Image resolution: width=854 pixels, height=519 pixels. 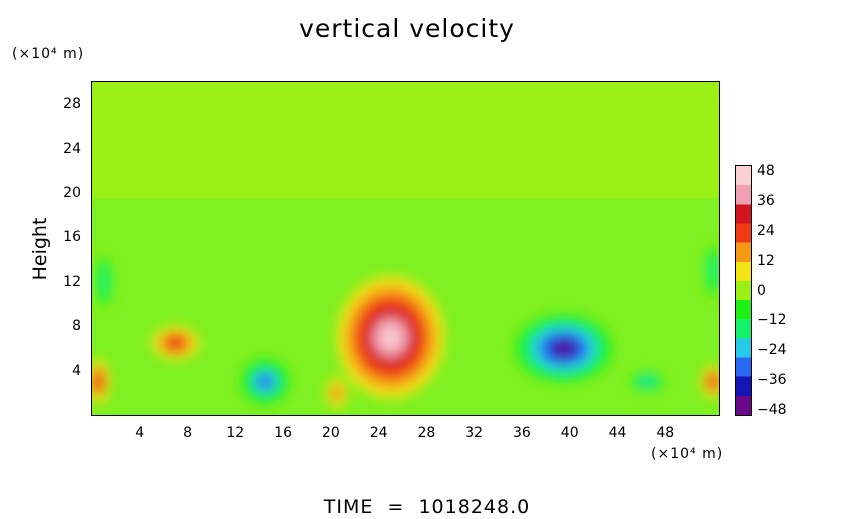 What do you see at coordinates (72, 237) in the screenshot?
I see `y-tick-label: 16` at bounding box center [72, 237].